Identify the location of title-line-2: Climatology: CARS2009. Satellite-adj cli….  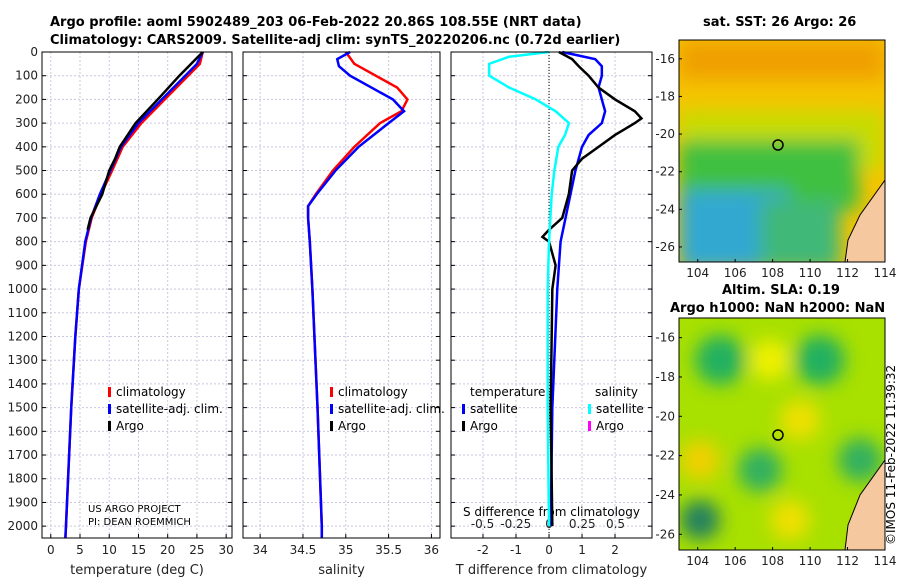
(335, 40).